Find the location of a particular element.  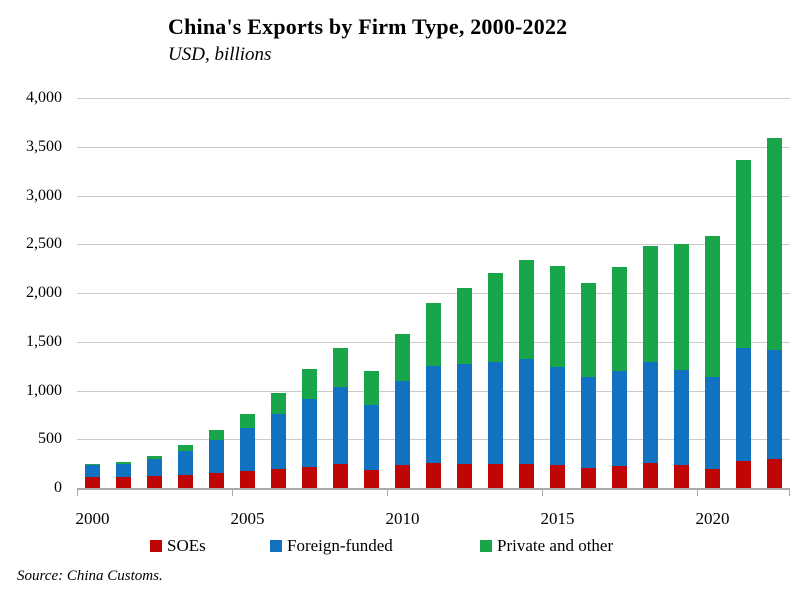

x-tick-label-2000: 2000 is located at coordinates (92, 518).